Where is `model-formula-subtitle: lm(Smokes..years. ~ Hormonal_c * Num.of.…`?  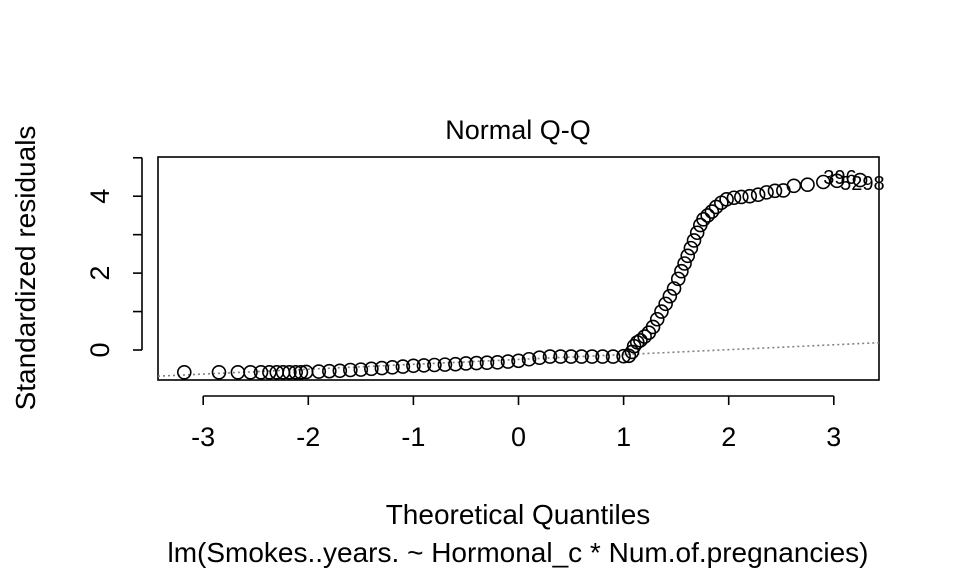
model-formula-subtitle: lm(Smokes..years. ~ Hormonal_c * Num.of.… is located at coordinates (517, 552).